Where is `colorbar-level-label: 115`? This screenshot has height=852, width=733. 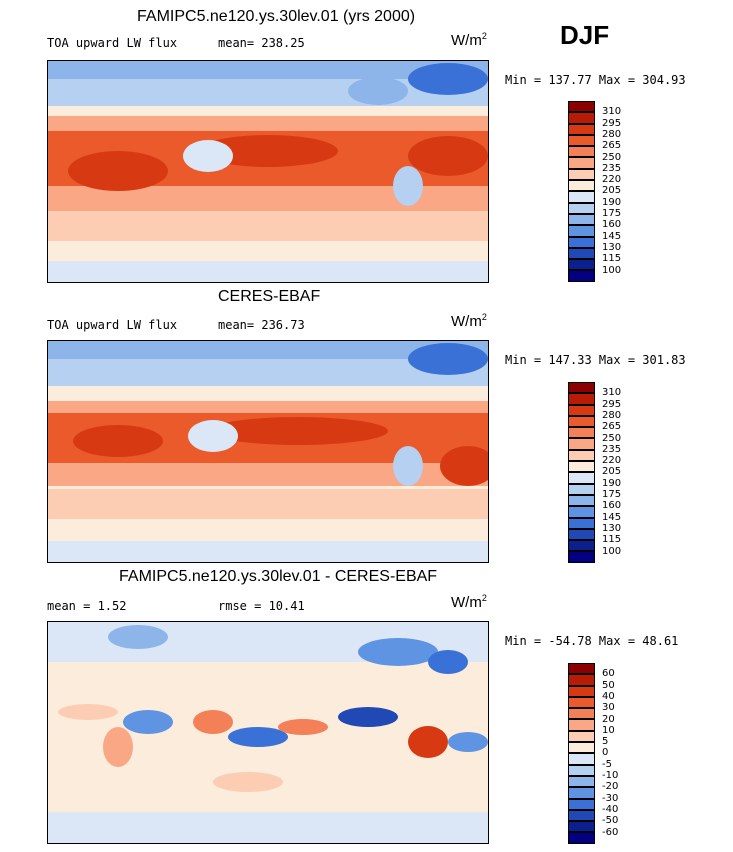 colorbar-level-label: 115 is located at coordinates (612, 540).